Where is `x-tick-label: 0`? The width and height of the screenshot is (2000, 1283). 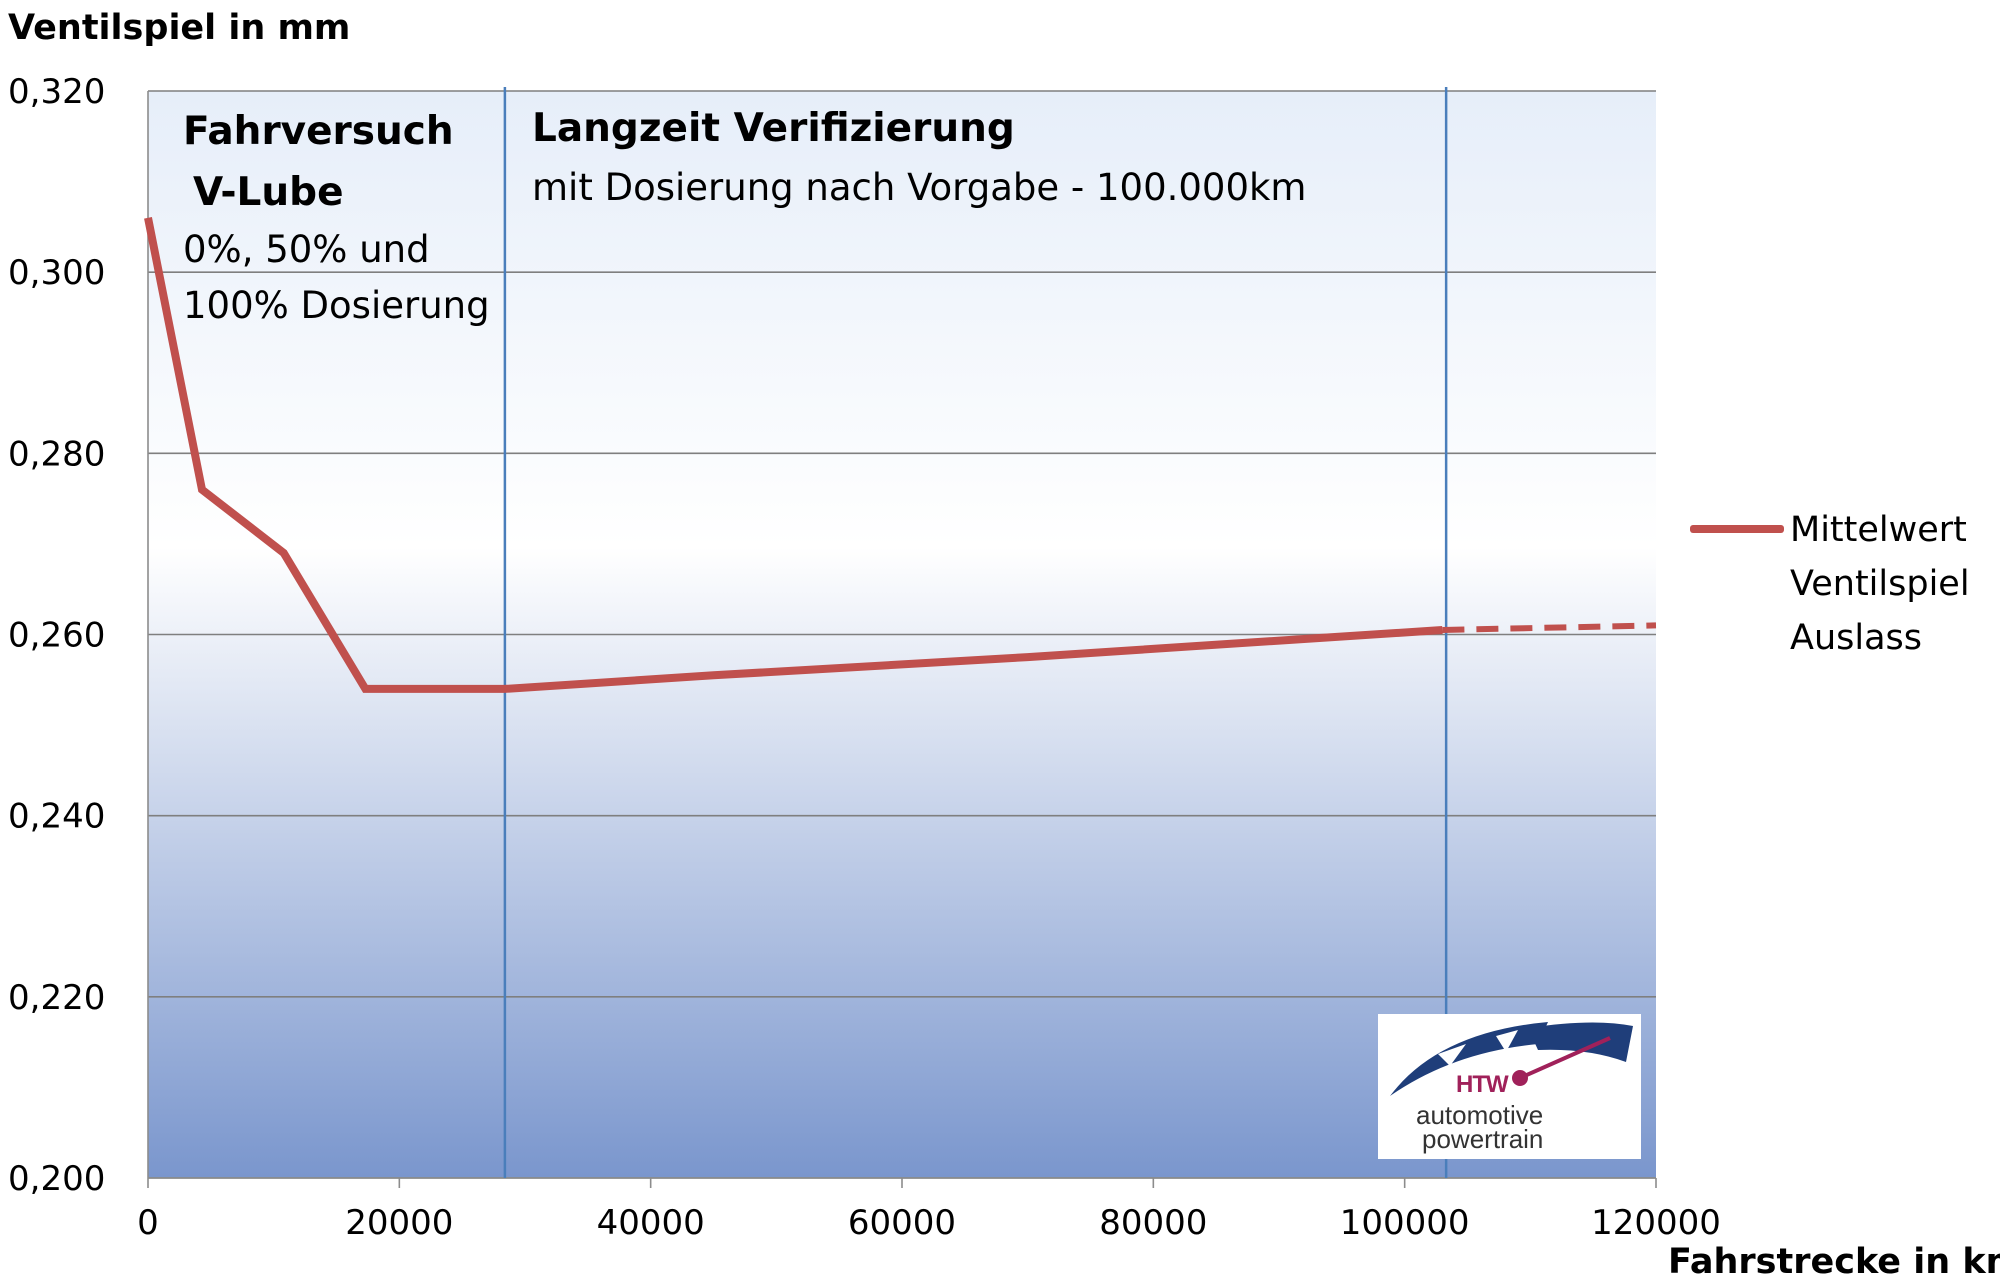 x-tick-label: 0 is located at coordinates (148, 1223).